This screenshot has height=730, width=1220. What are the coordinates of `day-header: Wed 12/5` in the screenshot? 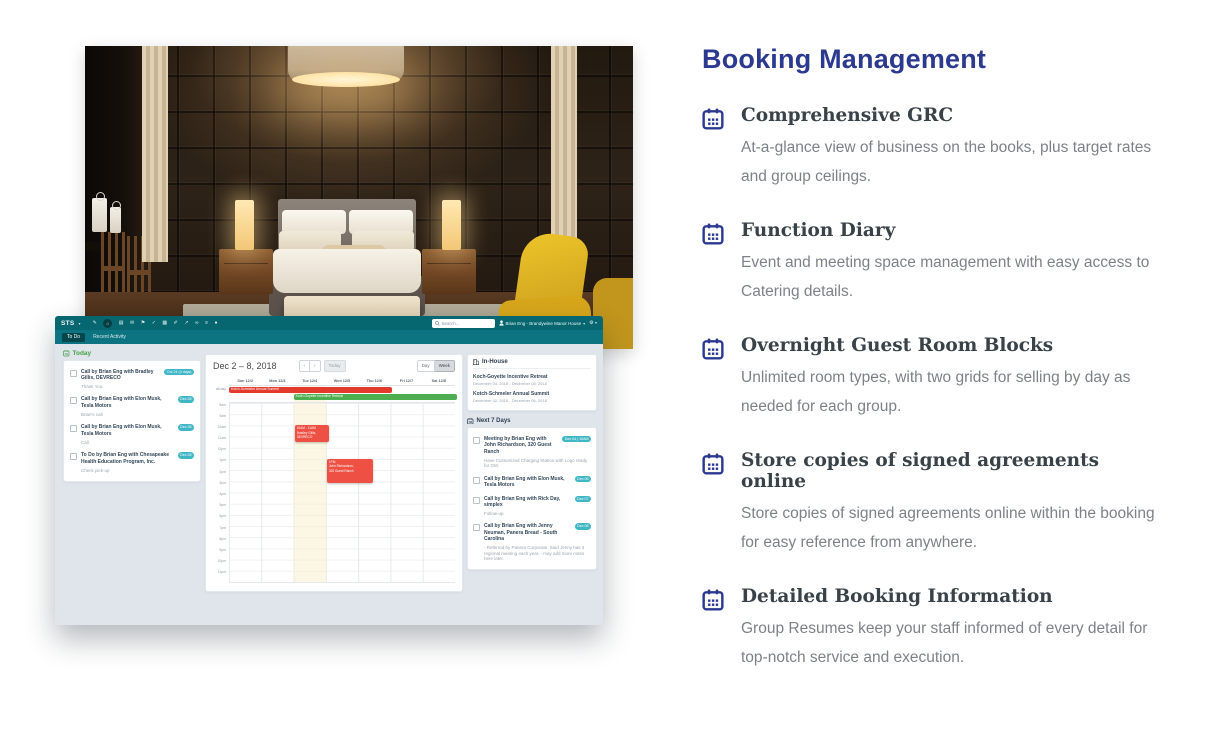 It's located at (342, 380).